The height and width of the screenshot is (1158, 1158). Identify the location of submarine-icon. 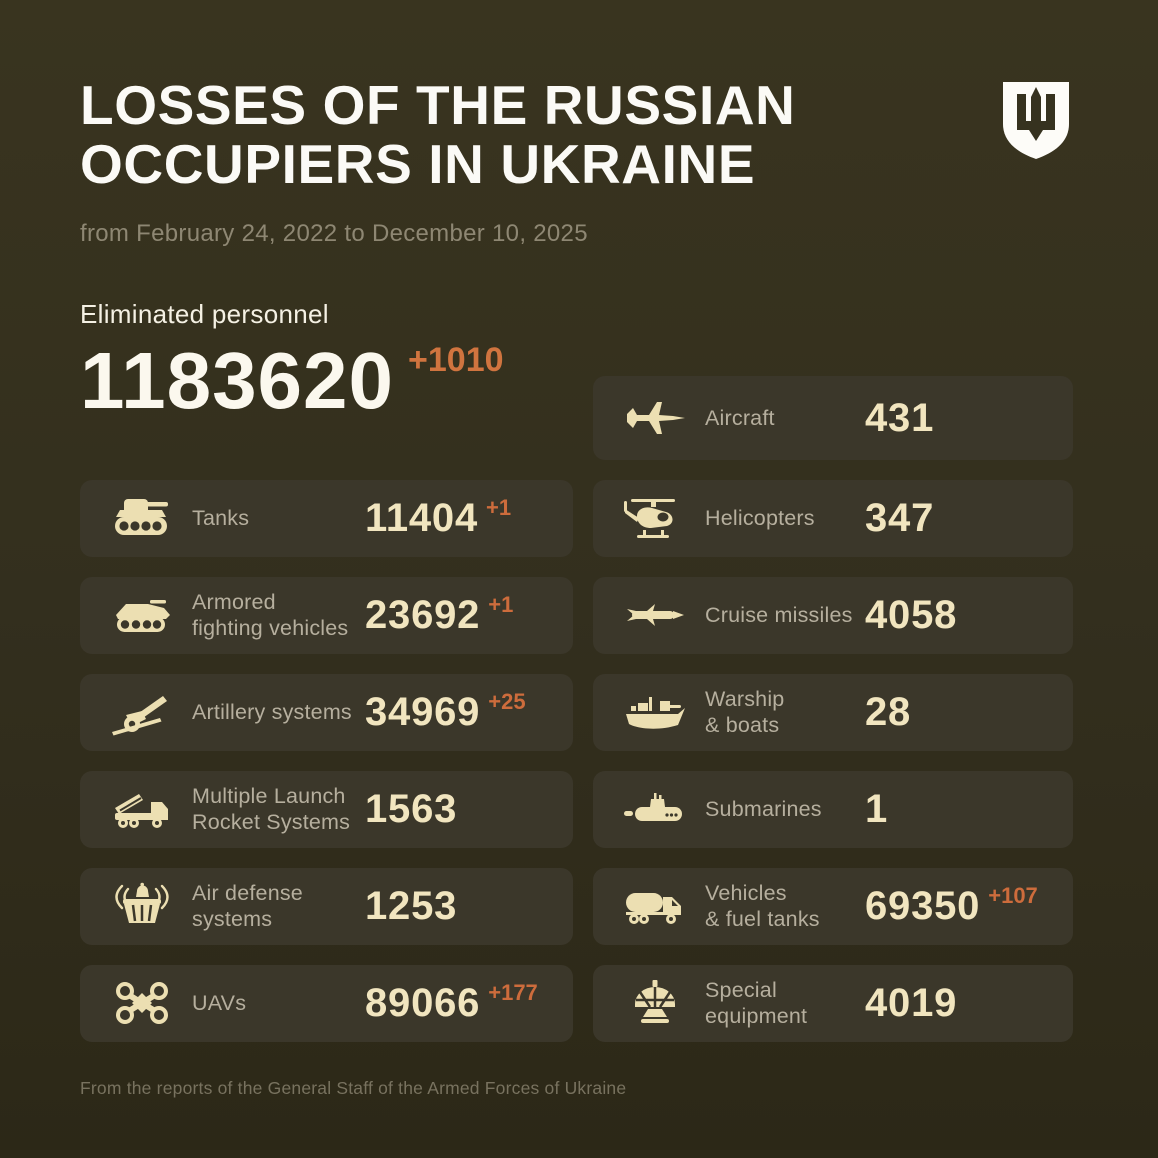
(655, 809).